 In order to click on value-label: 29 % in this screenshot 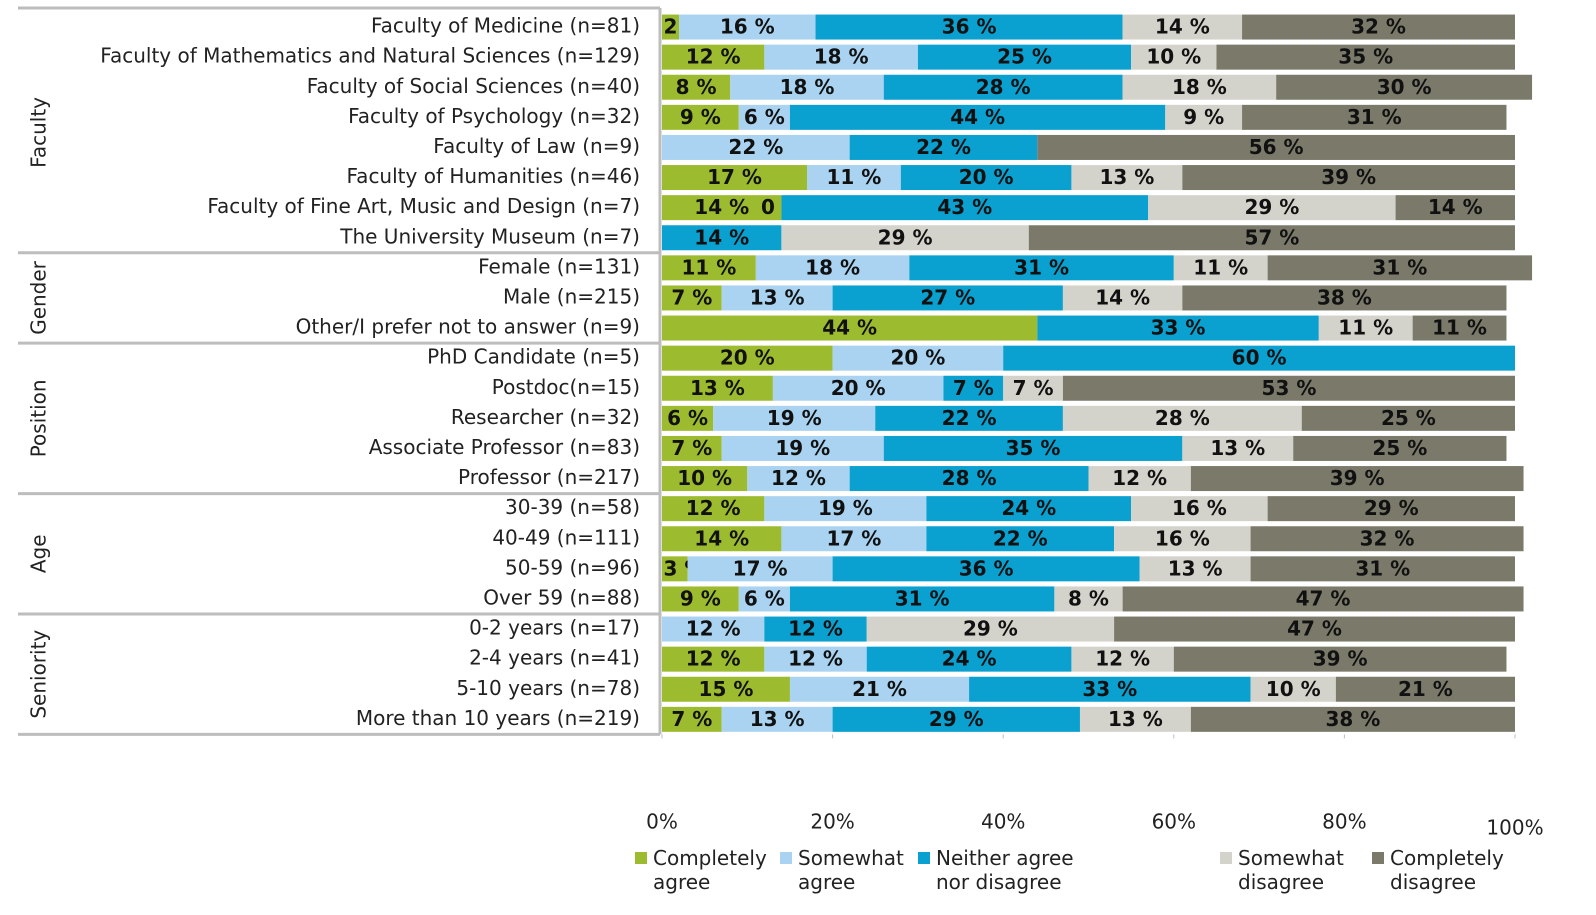, I will do `click(1391, 508)`.